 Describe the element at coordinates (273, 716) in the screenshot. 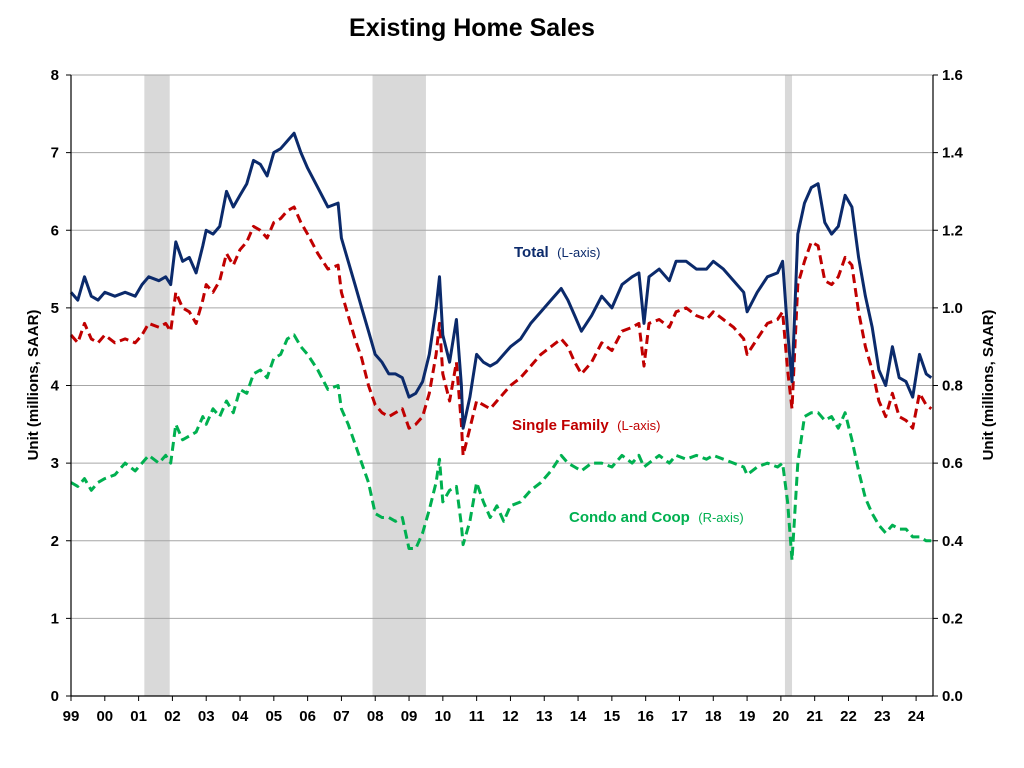

I see `x-tick-label: 05` at that location.